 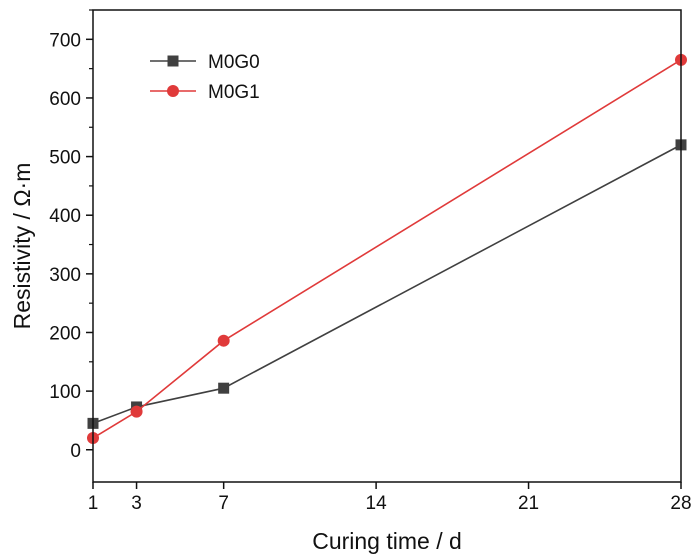 What do you see at coordinates (205, 77) in the screenshot?
I see `legend: M0G0 M0G1` at bounding box center [205, 77].